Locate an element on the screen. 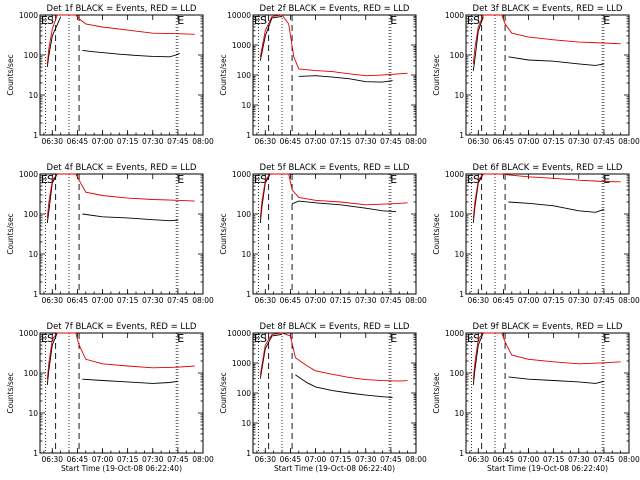 The width and height of the screenshot is (640, 480). y-tick-label: 10000 is located at coordinates (239, 333).